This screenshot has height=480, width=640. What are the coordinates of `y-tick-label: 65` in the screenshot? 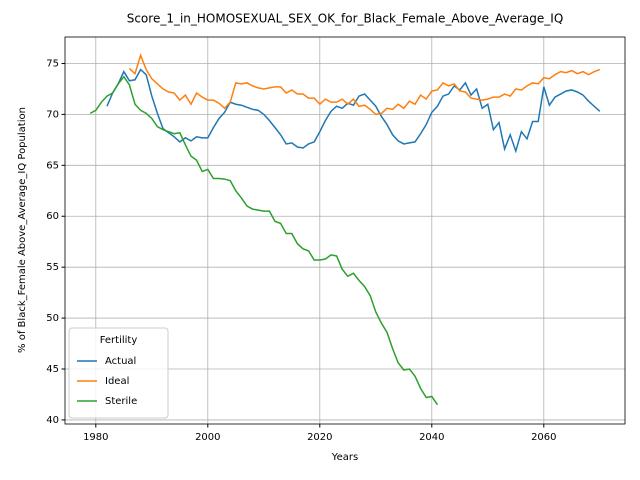 It's located at (52, 165).